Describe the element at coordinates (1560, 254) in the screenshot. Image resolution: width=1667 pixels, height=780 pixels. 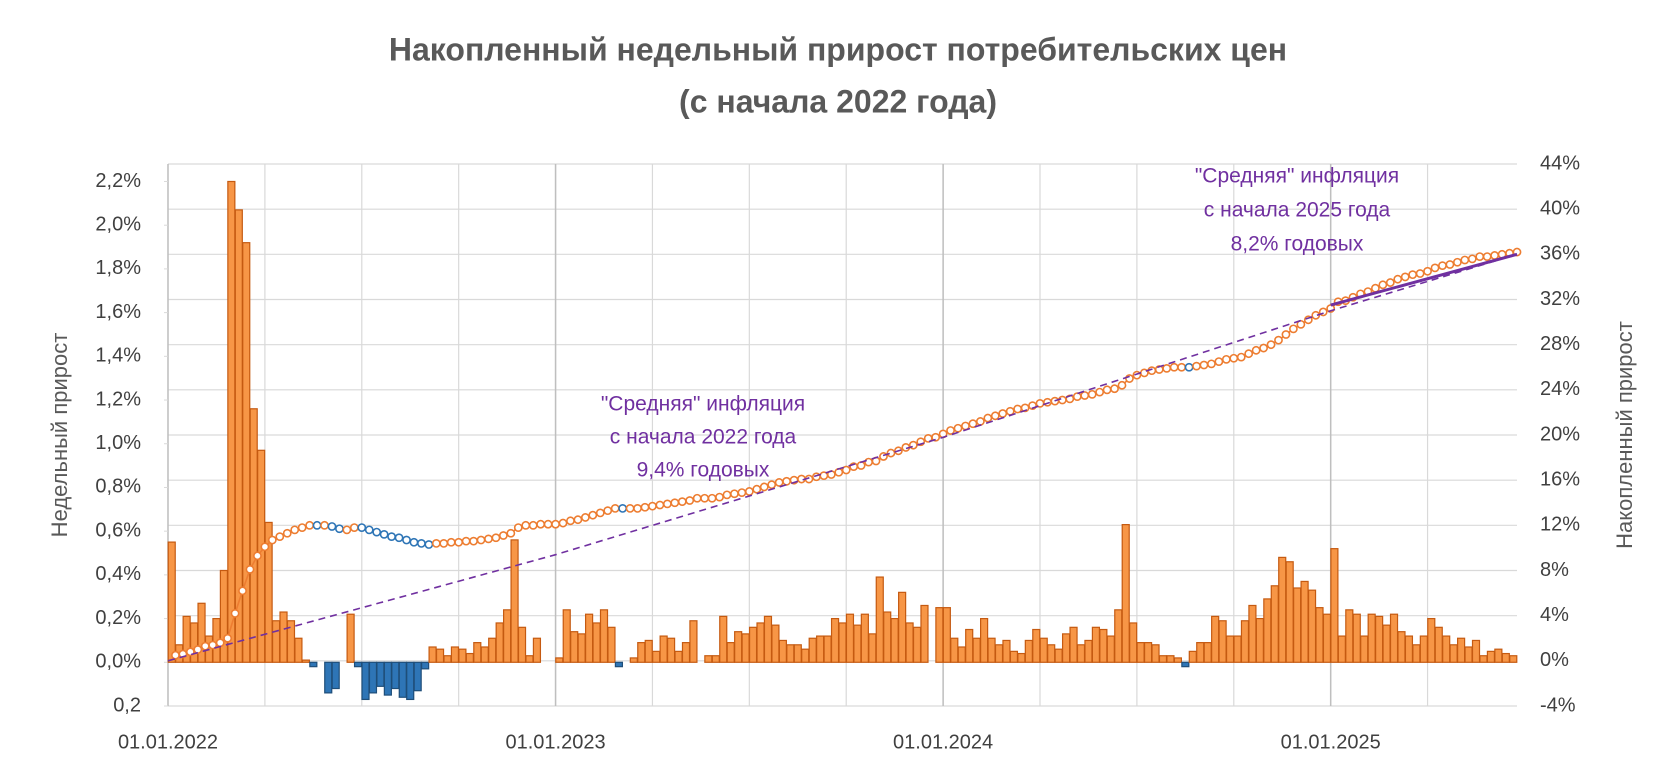
I see `y2-tick-label: 36%` at that location.